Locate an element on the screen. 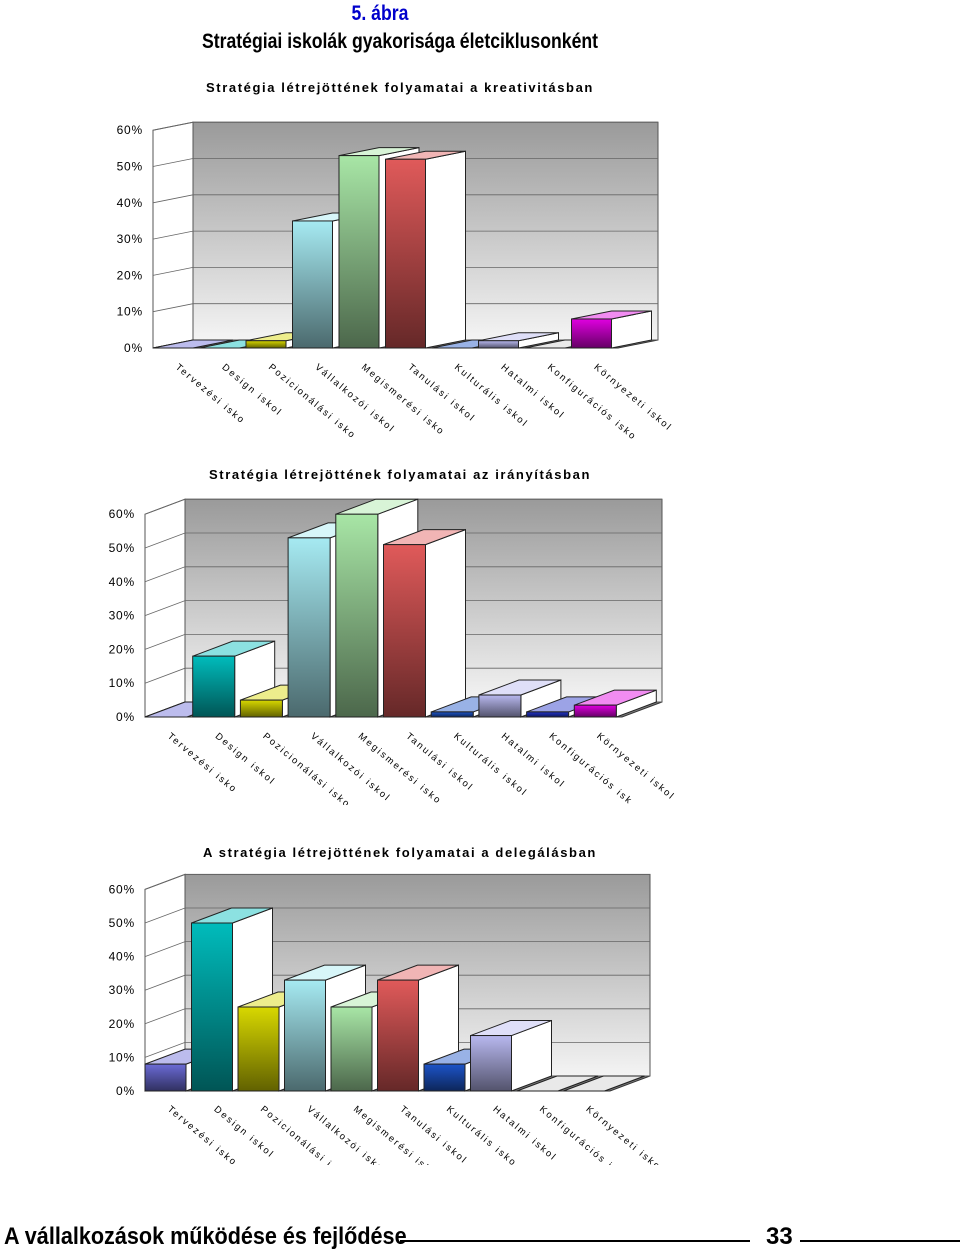 This screenshot has height=1253, width=960. footer-rule is located at coordinates (575, 1241).